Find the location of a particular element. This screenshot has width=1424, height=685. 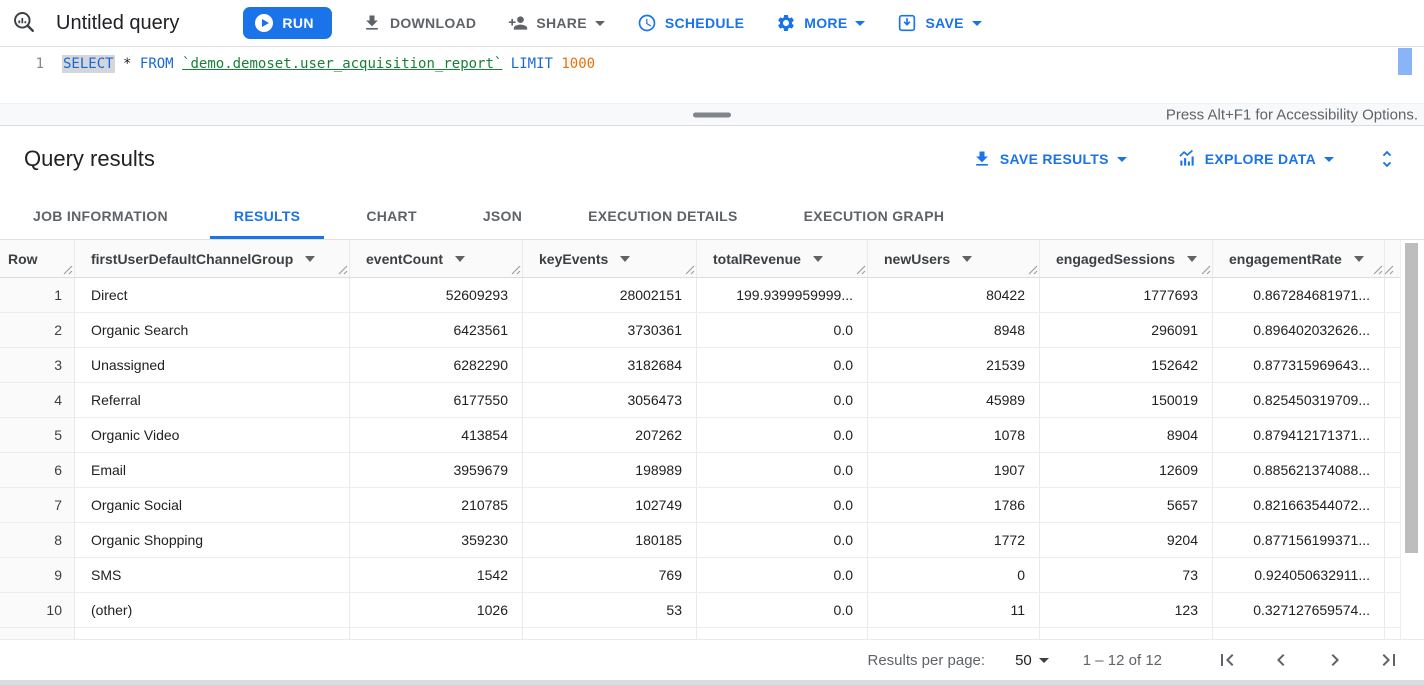

table-cell: 180185 is located at coordinates (610, 540).